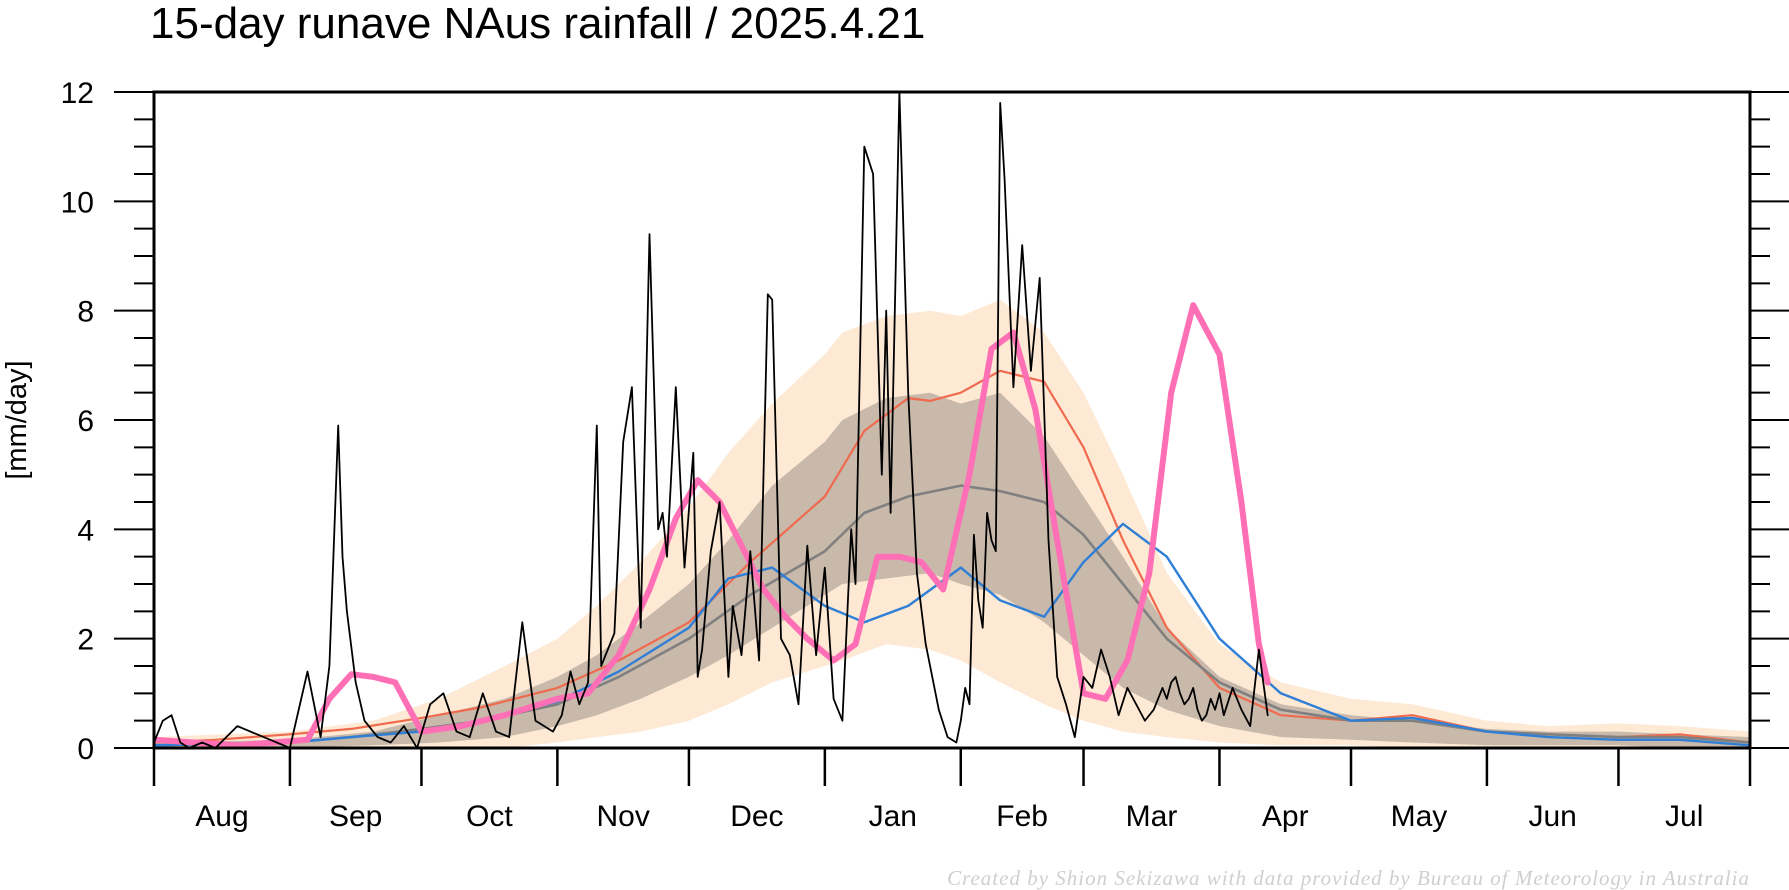 This screenshot has width=1789, height=890. Describe the element at coordinates (85, 312) in the screenshot. I see `y-tick-label: 8` at that location.